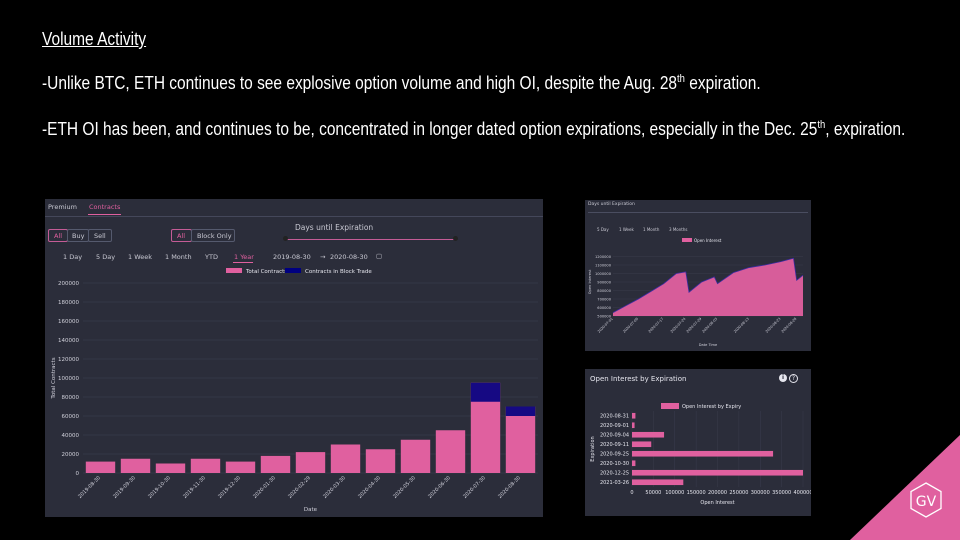  I want to click on oi-line, so click(708, 285).